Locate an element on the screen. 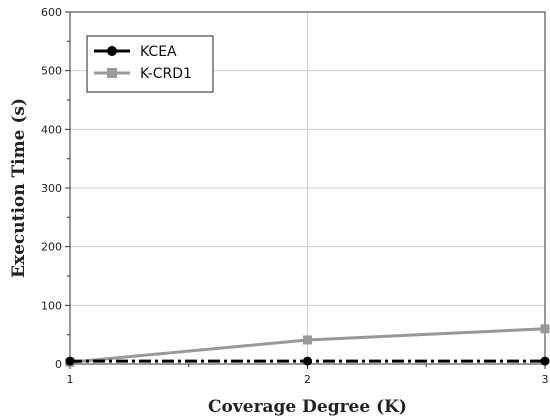 This screenshot has width=550, height=419. legend-label: K-CRD1 is located at coordinates (166, 74).